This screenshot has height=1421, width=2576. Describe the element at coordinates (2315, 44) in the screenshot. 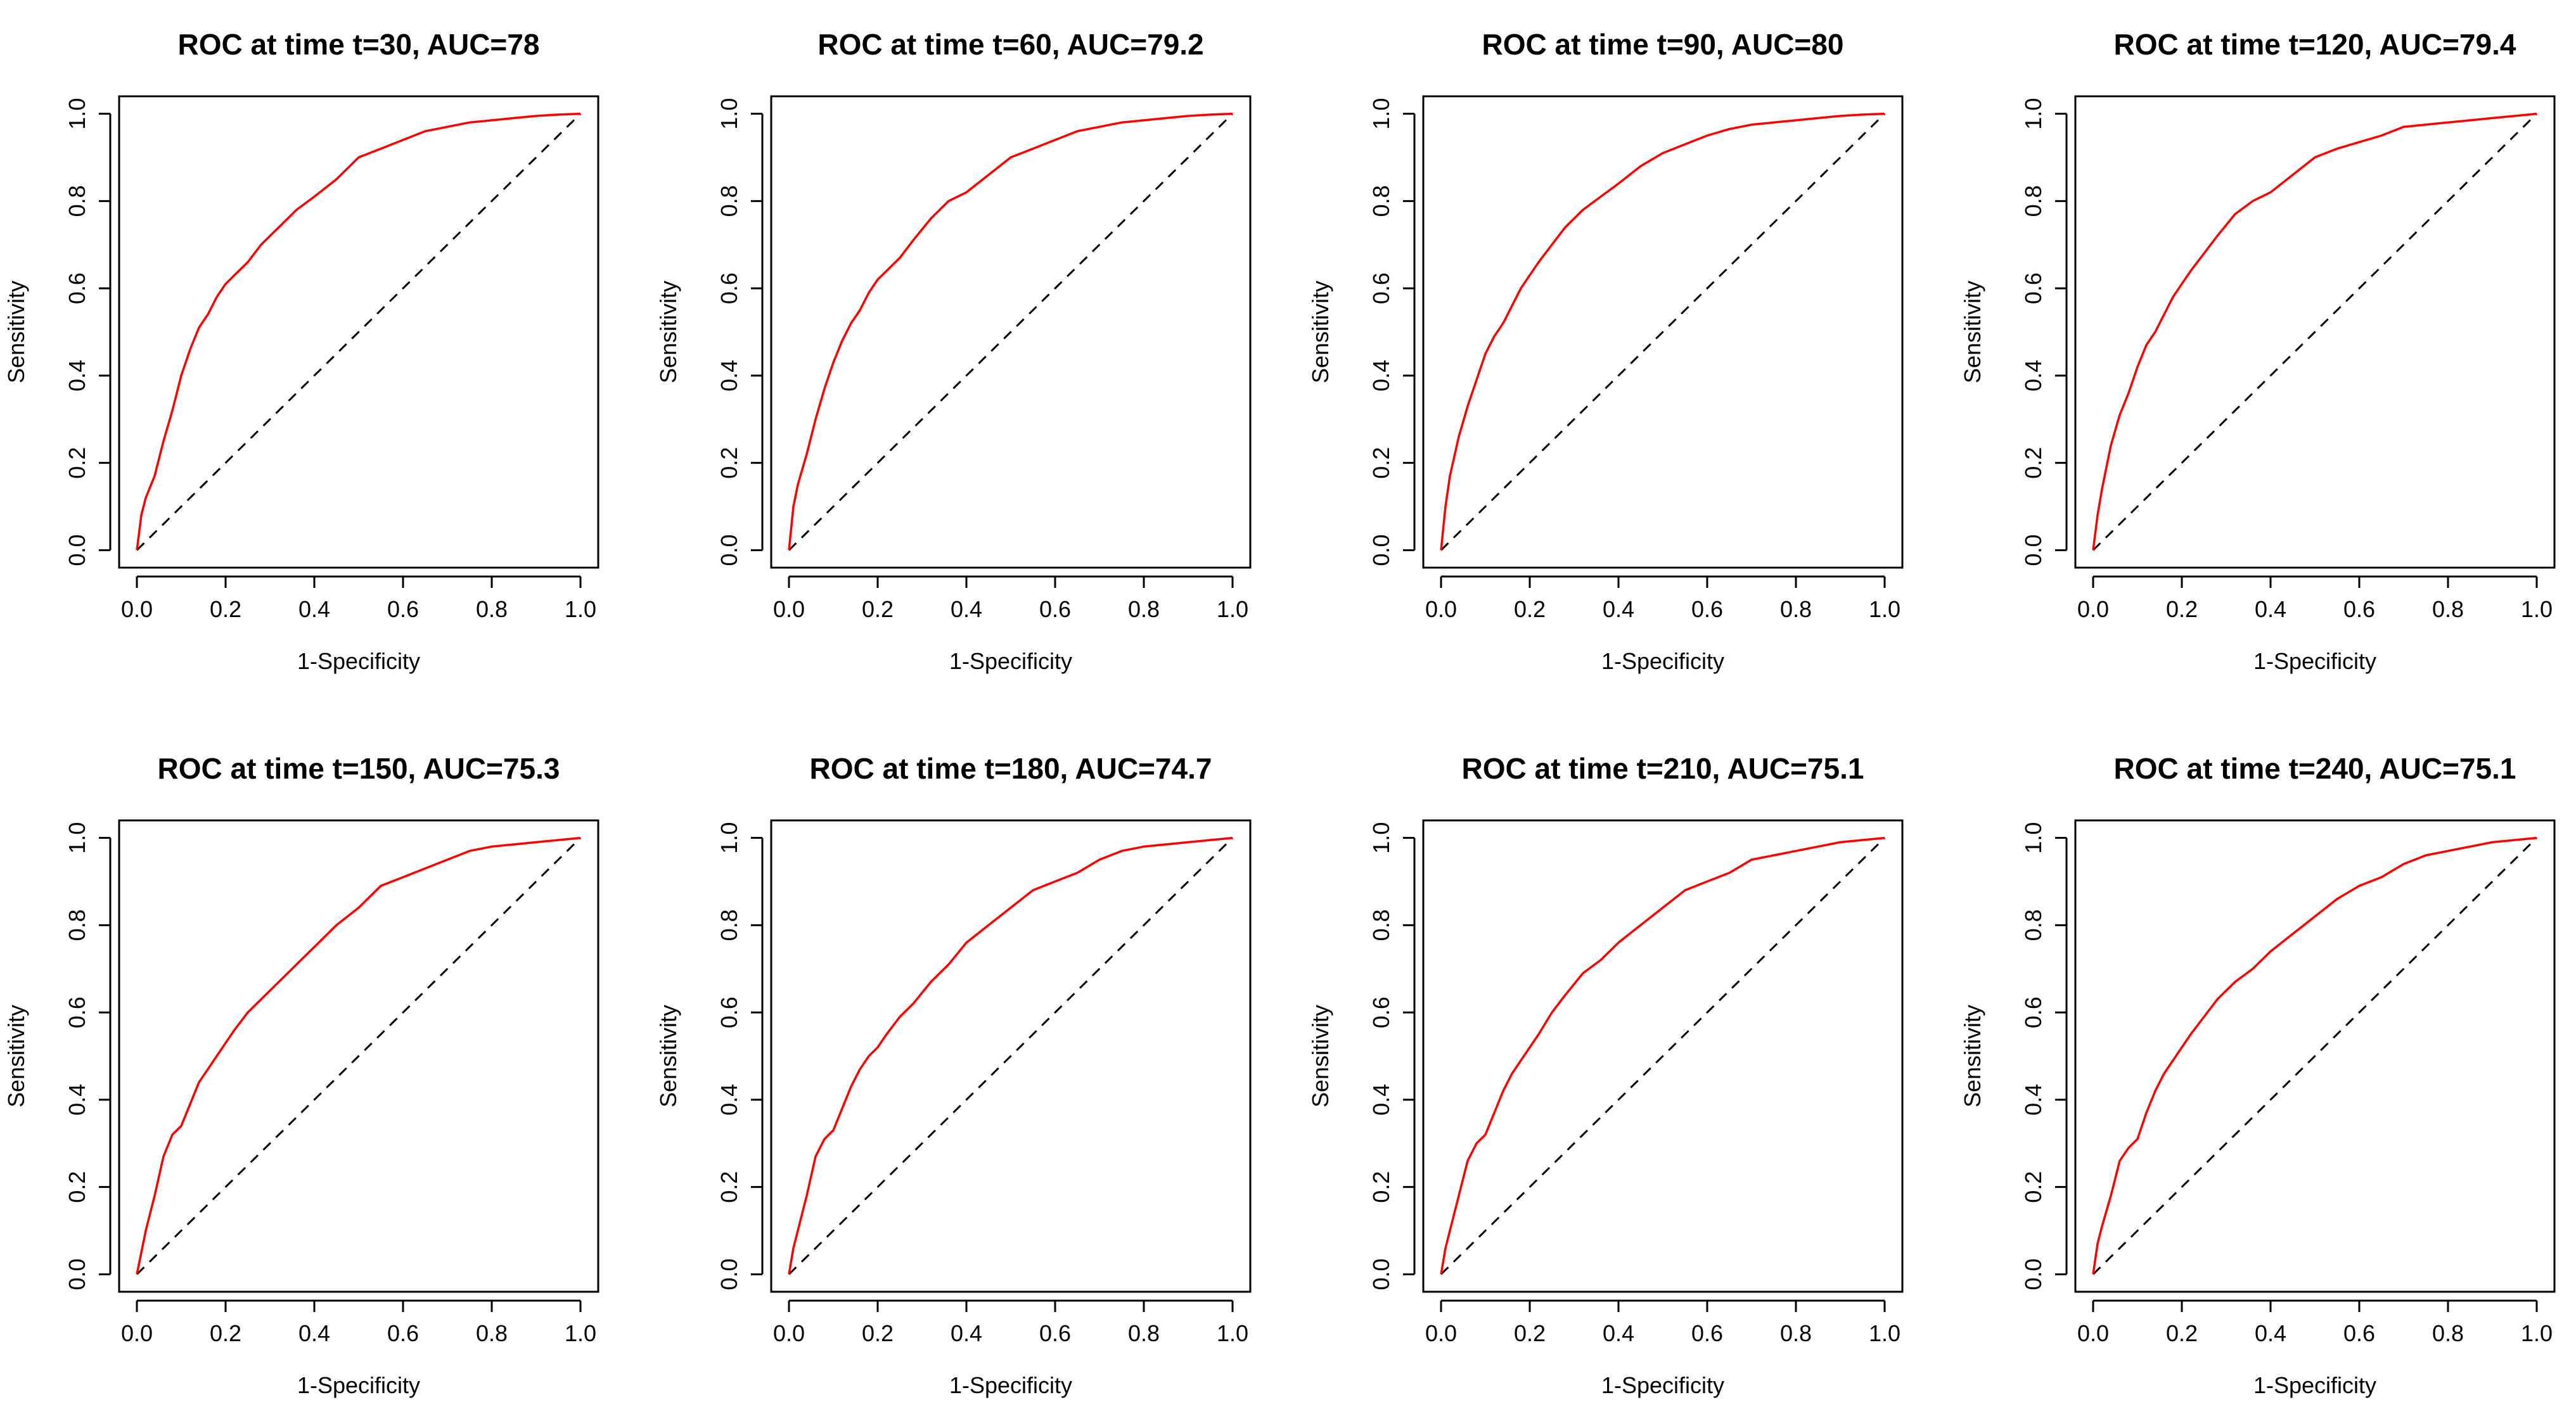

I see `chart-title: ROC at time t=120, AUC=79.4` at that location.